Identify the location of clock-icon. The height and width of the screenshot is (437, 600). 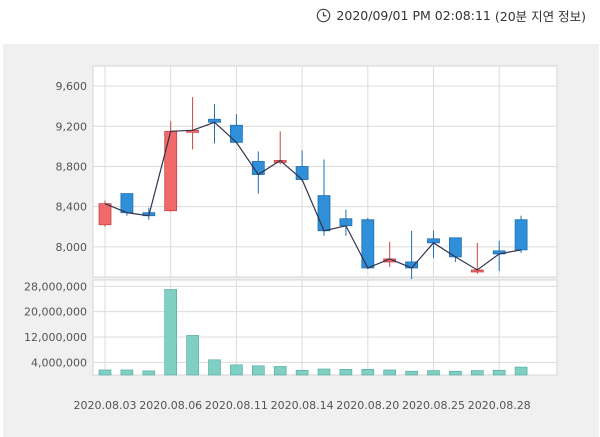
(324, 15).